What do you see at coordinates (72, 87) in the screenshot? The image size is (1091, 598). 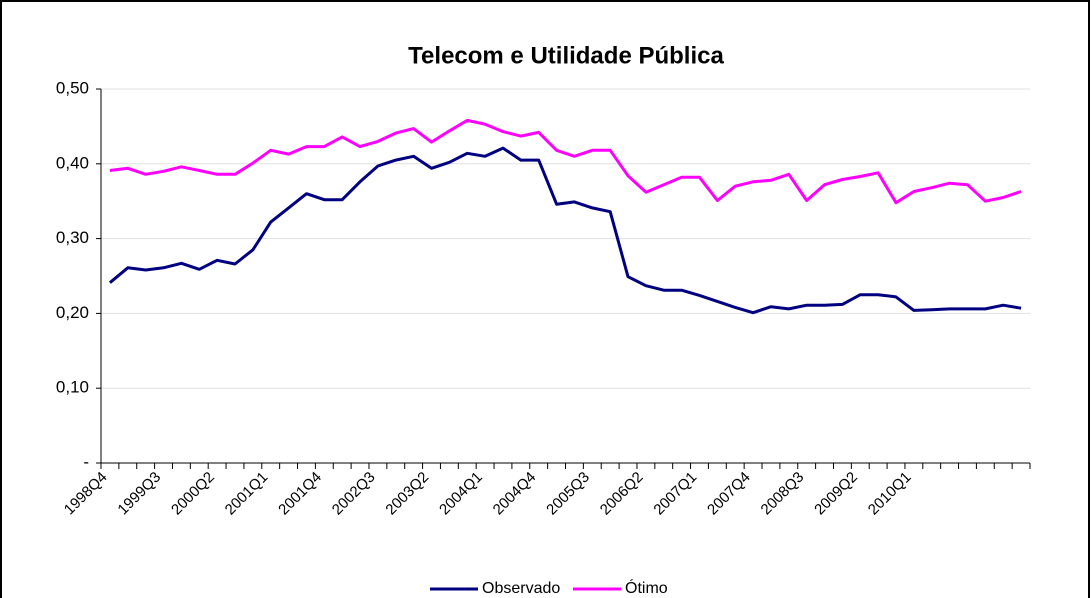 I see `y-tick-label: 0,50` at bounding box center [72, 87].